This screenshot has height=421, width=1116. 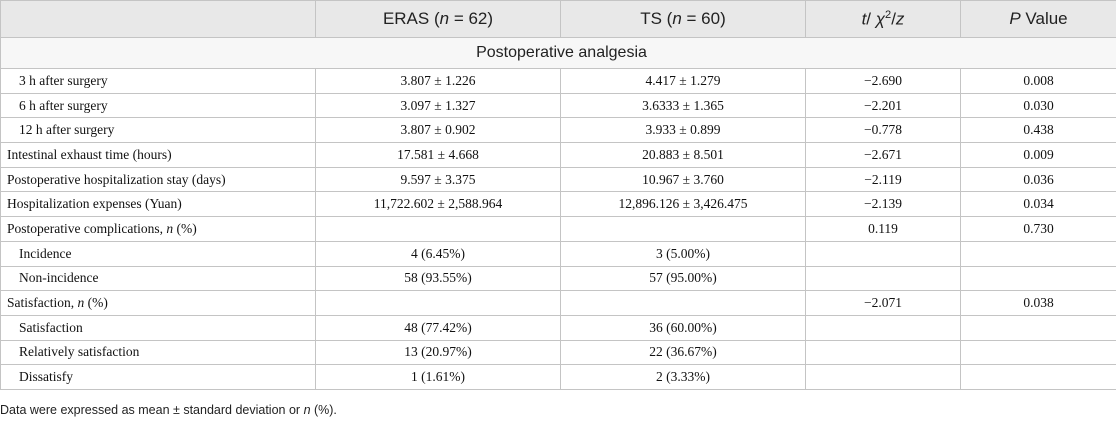 What do you see at coordinates (883, 155) in the screenshot?
I see `table-cell: −2.671` at bounding box center [883, 155].